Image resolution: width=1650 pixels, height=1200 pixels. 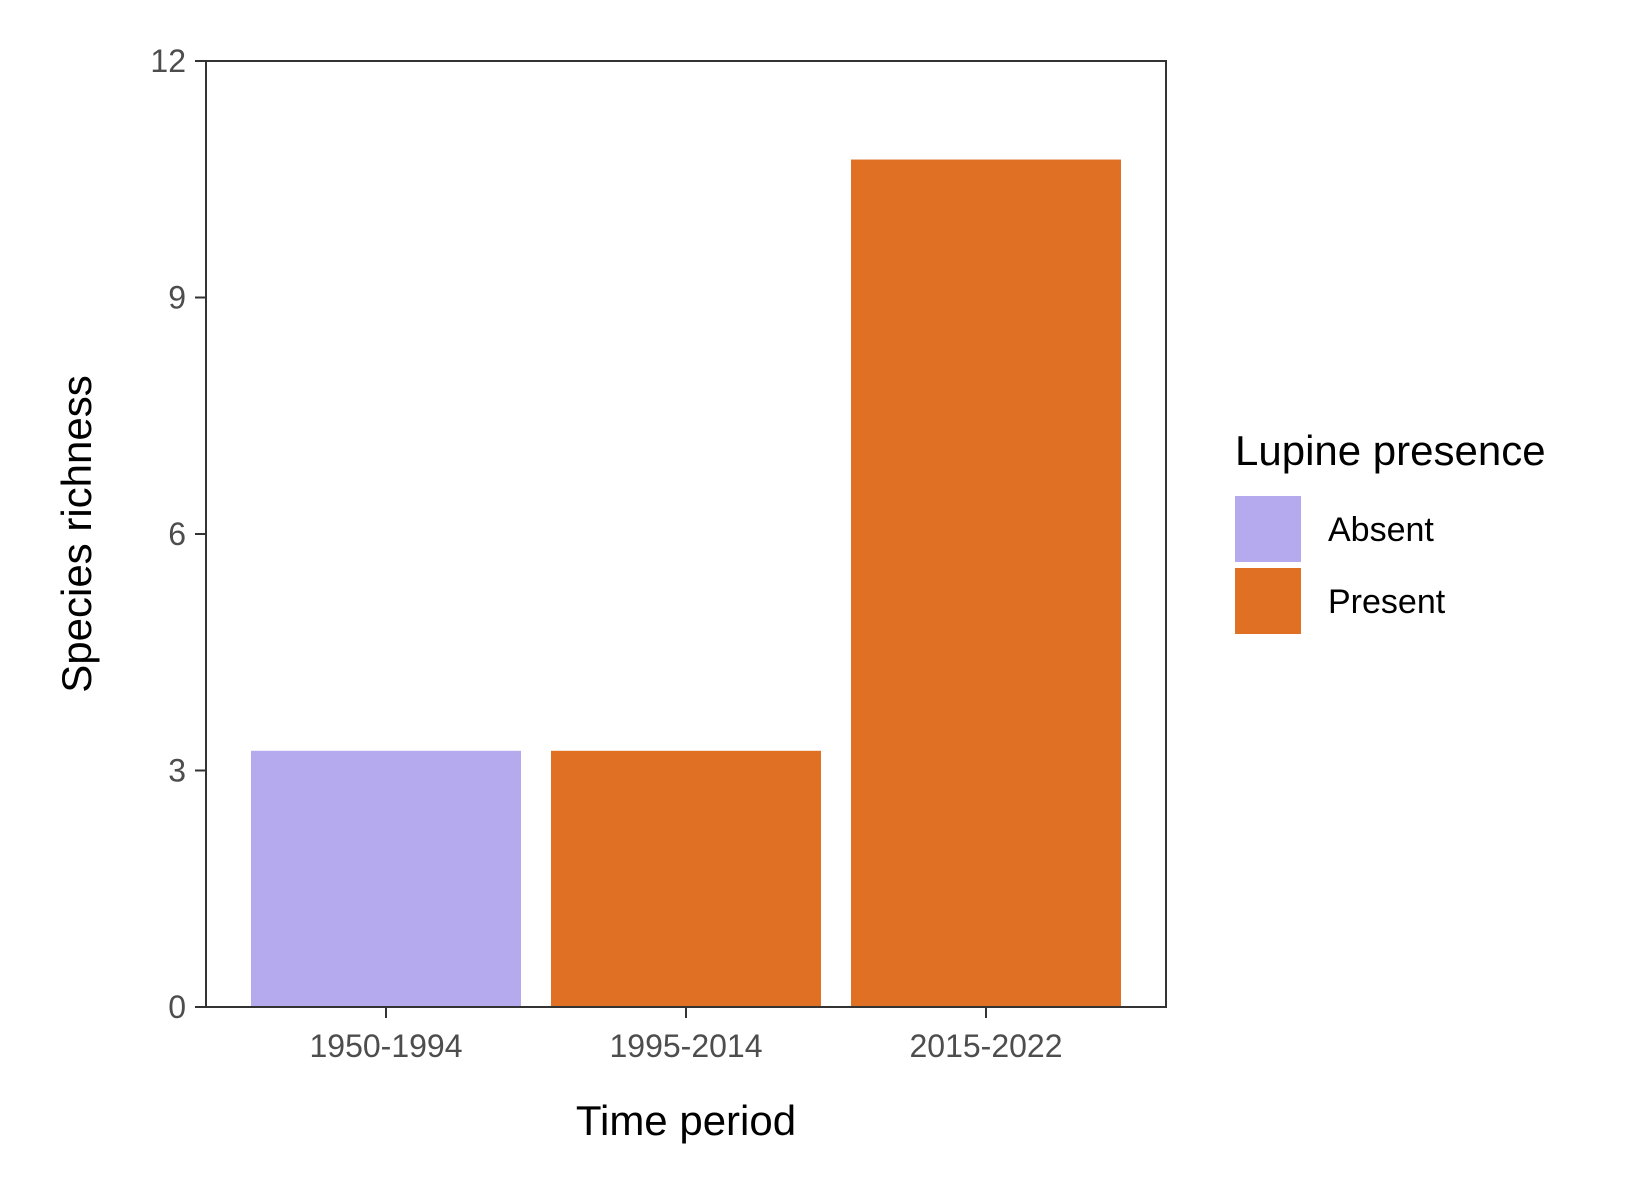 I want to click on legend-title: Lupine presence, so click(x=1390, y=450).